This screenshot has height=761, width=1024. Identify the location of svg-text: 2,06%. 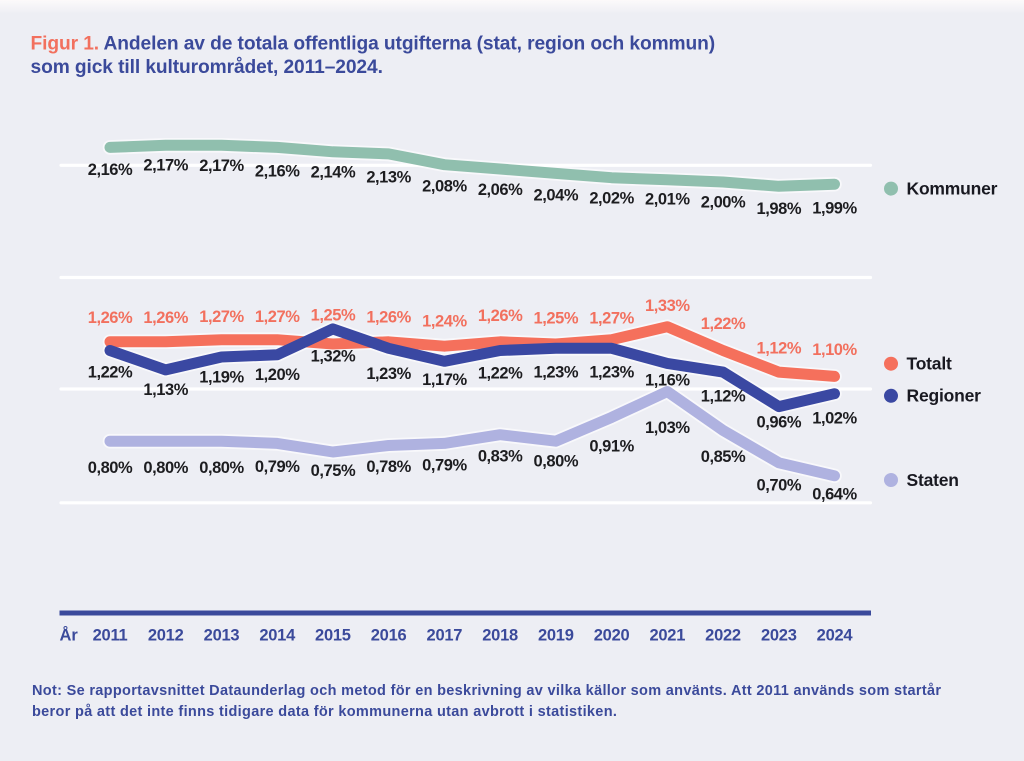
(500, 190).